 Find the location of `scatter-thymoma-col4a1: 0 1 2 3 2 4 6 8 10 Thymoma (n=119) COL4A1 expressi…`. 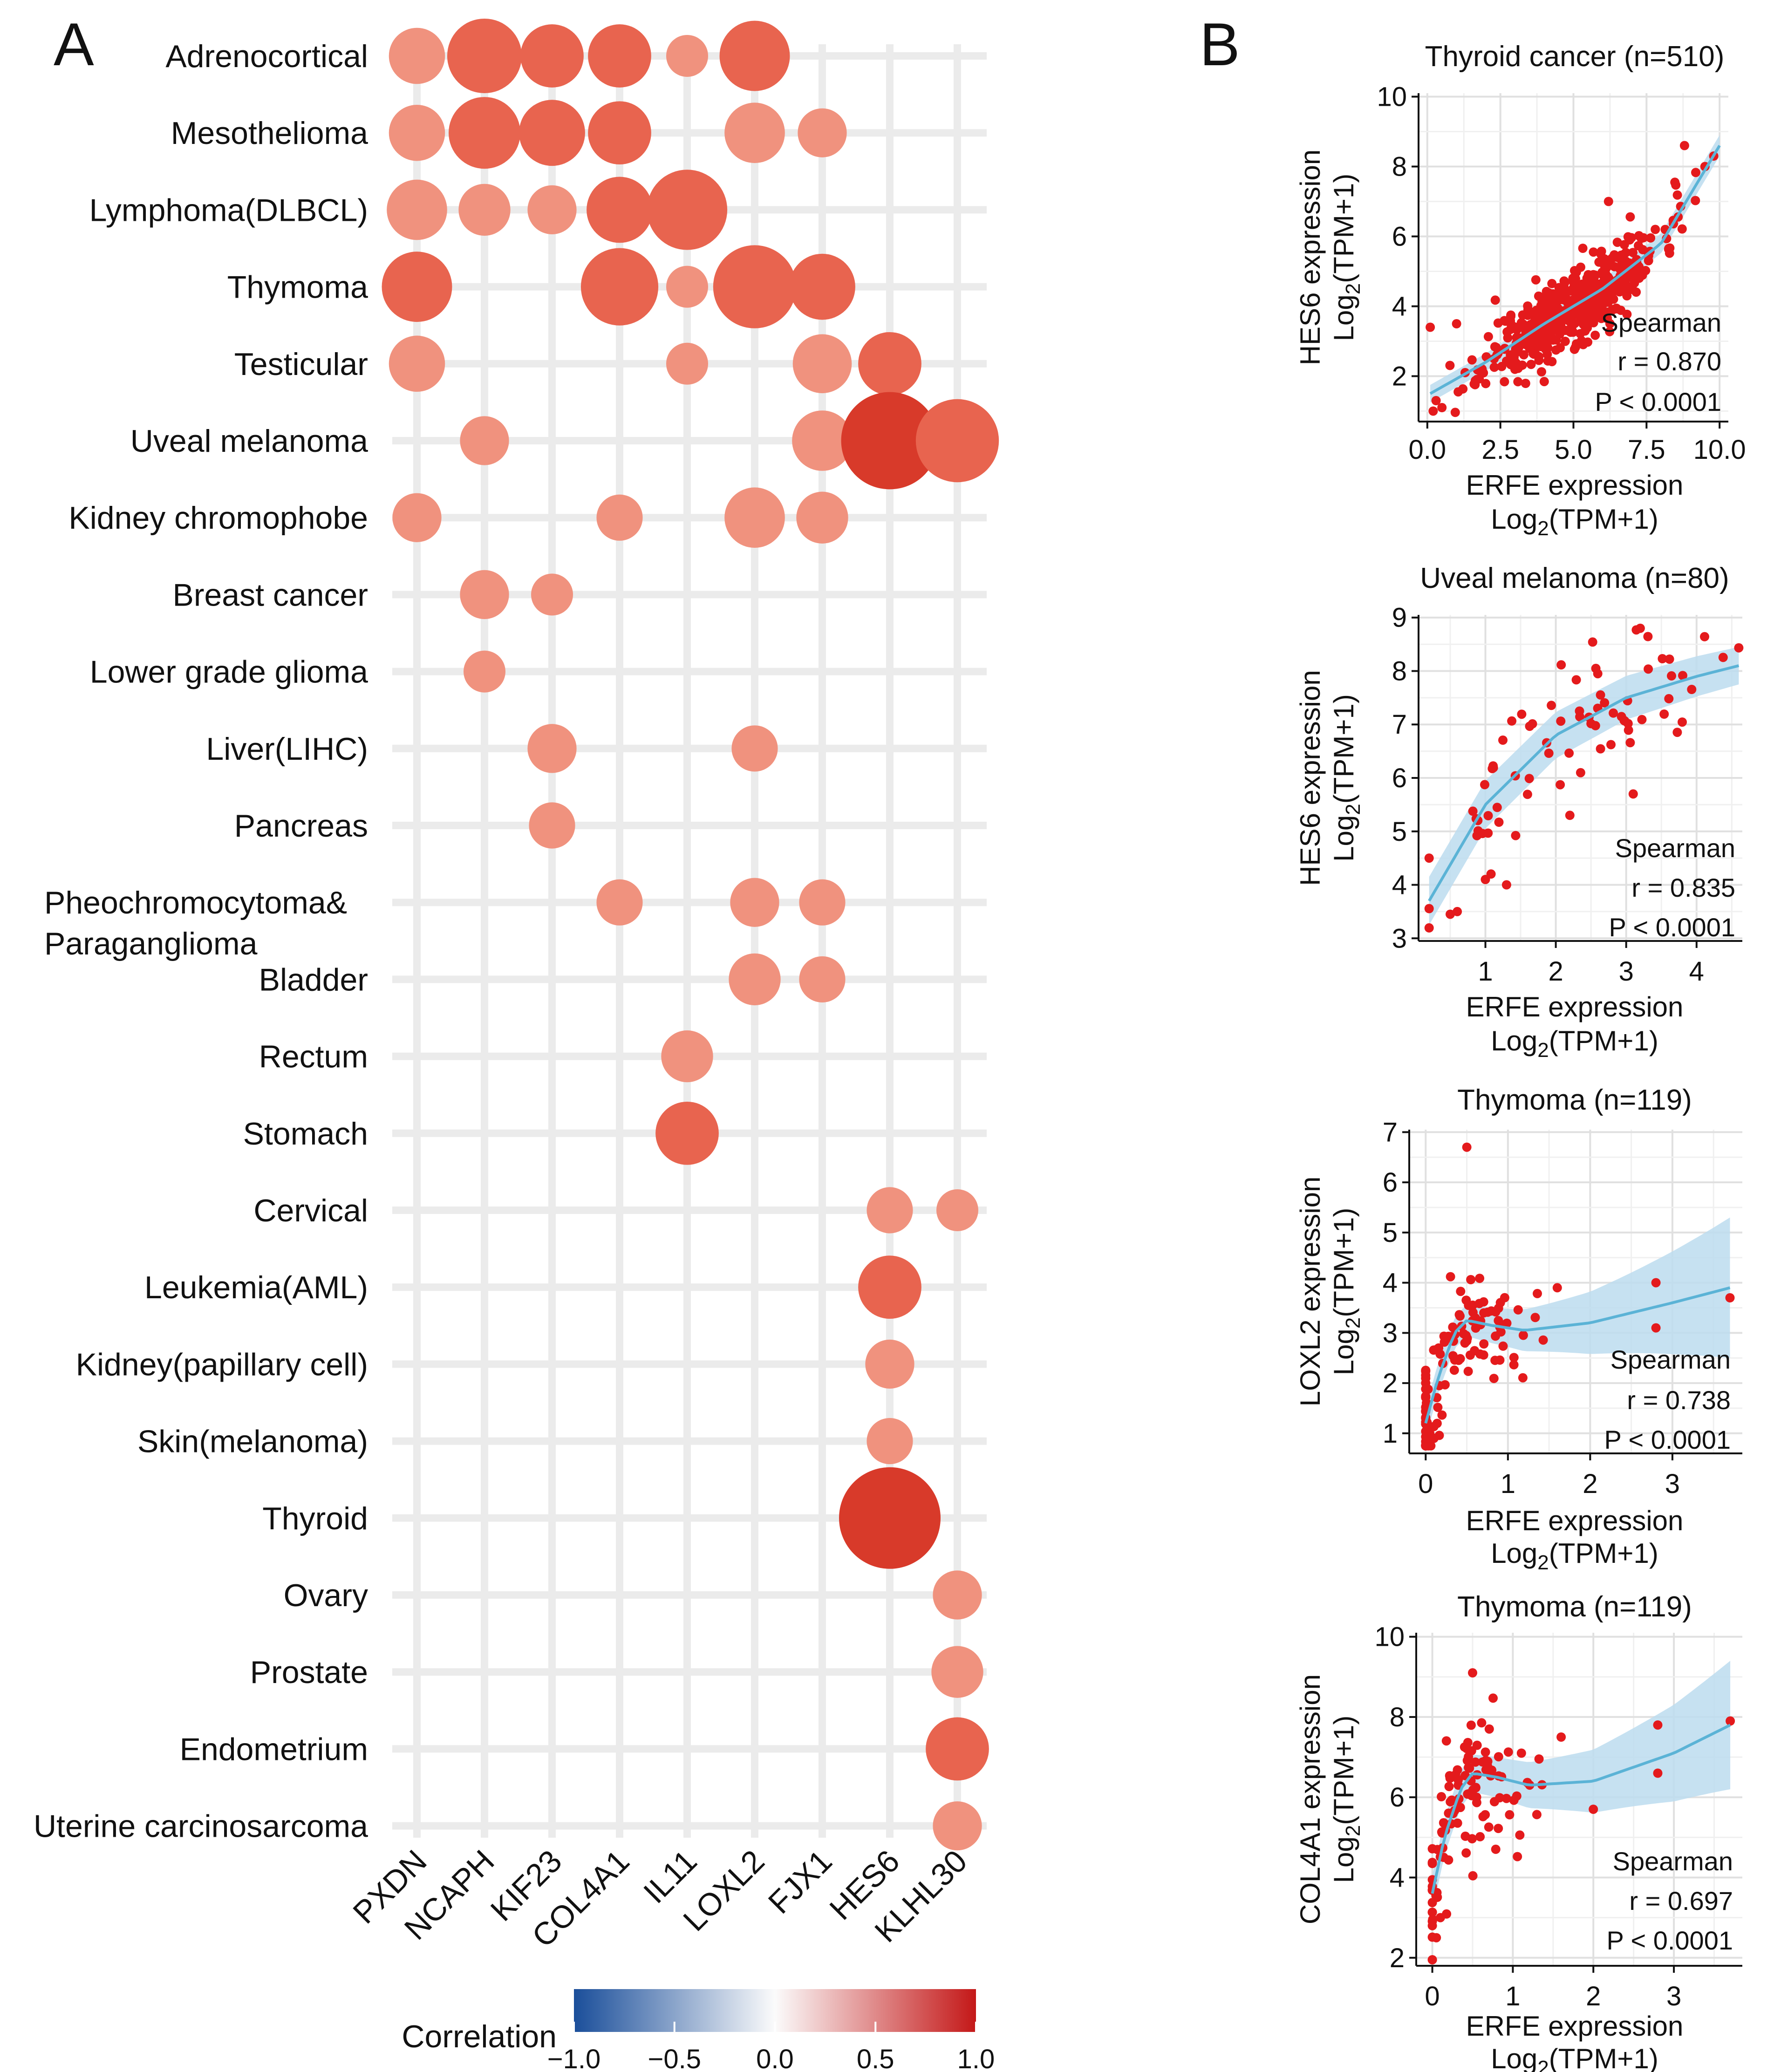

scatter-thymoma-col4a1: 0 1 2 3 2 4 6 8 10 Thymoma (n=119) COL4A1 expressi… is located at coordinates (1519, 1831).